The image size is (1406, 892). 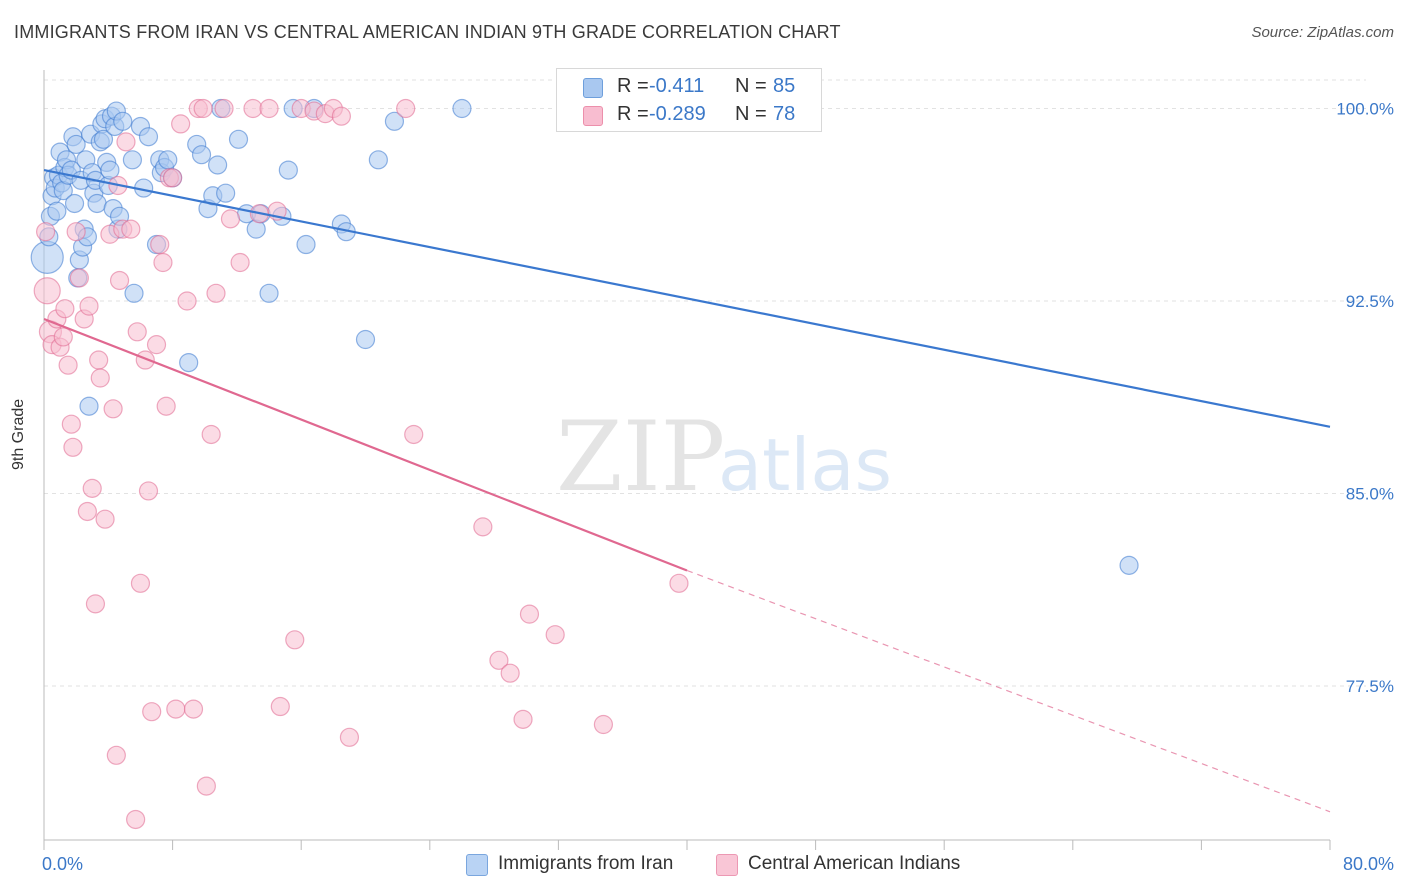 I want to click on source-label: Source: ZipAtlas.com, so click(x=1322, y=32).